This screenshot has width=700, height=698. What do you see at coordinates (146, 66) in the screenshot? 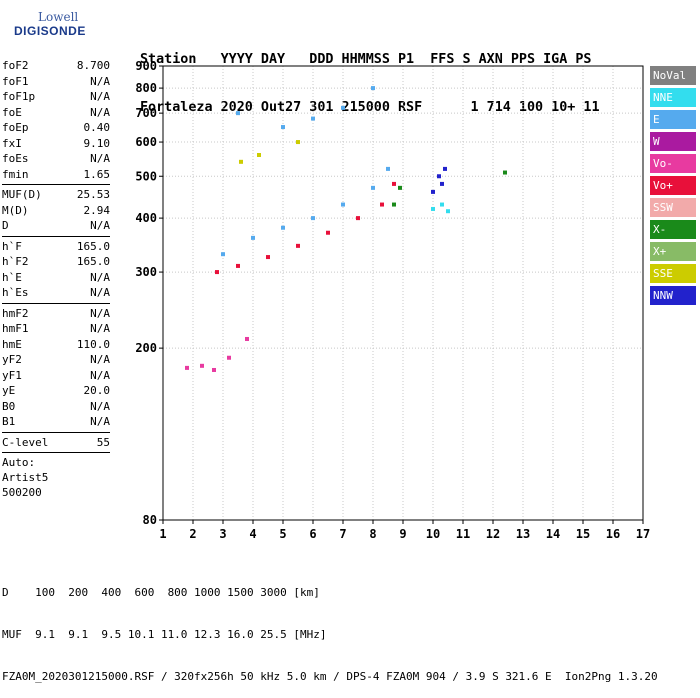
I see `y-tick-label: 900` at bounding box center [146, 66].